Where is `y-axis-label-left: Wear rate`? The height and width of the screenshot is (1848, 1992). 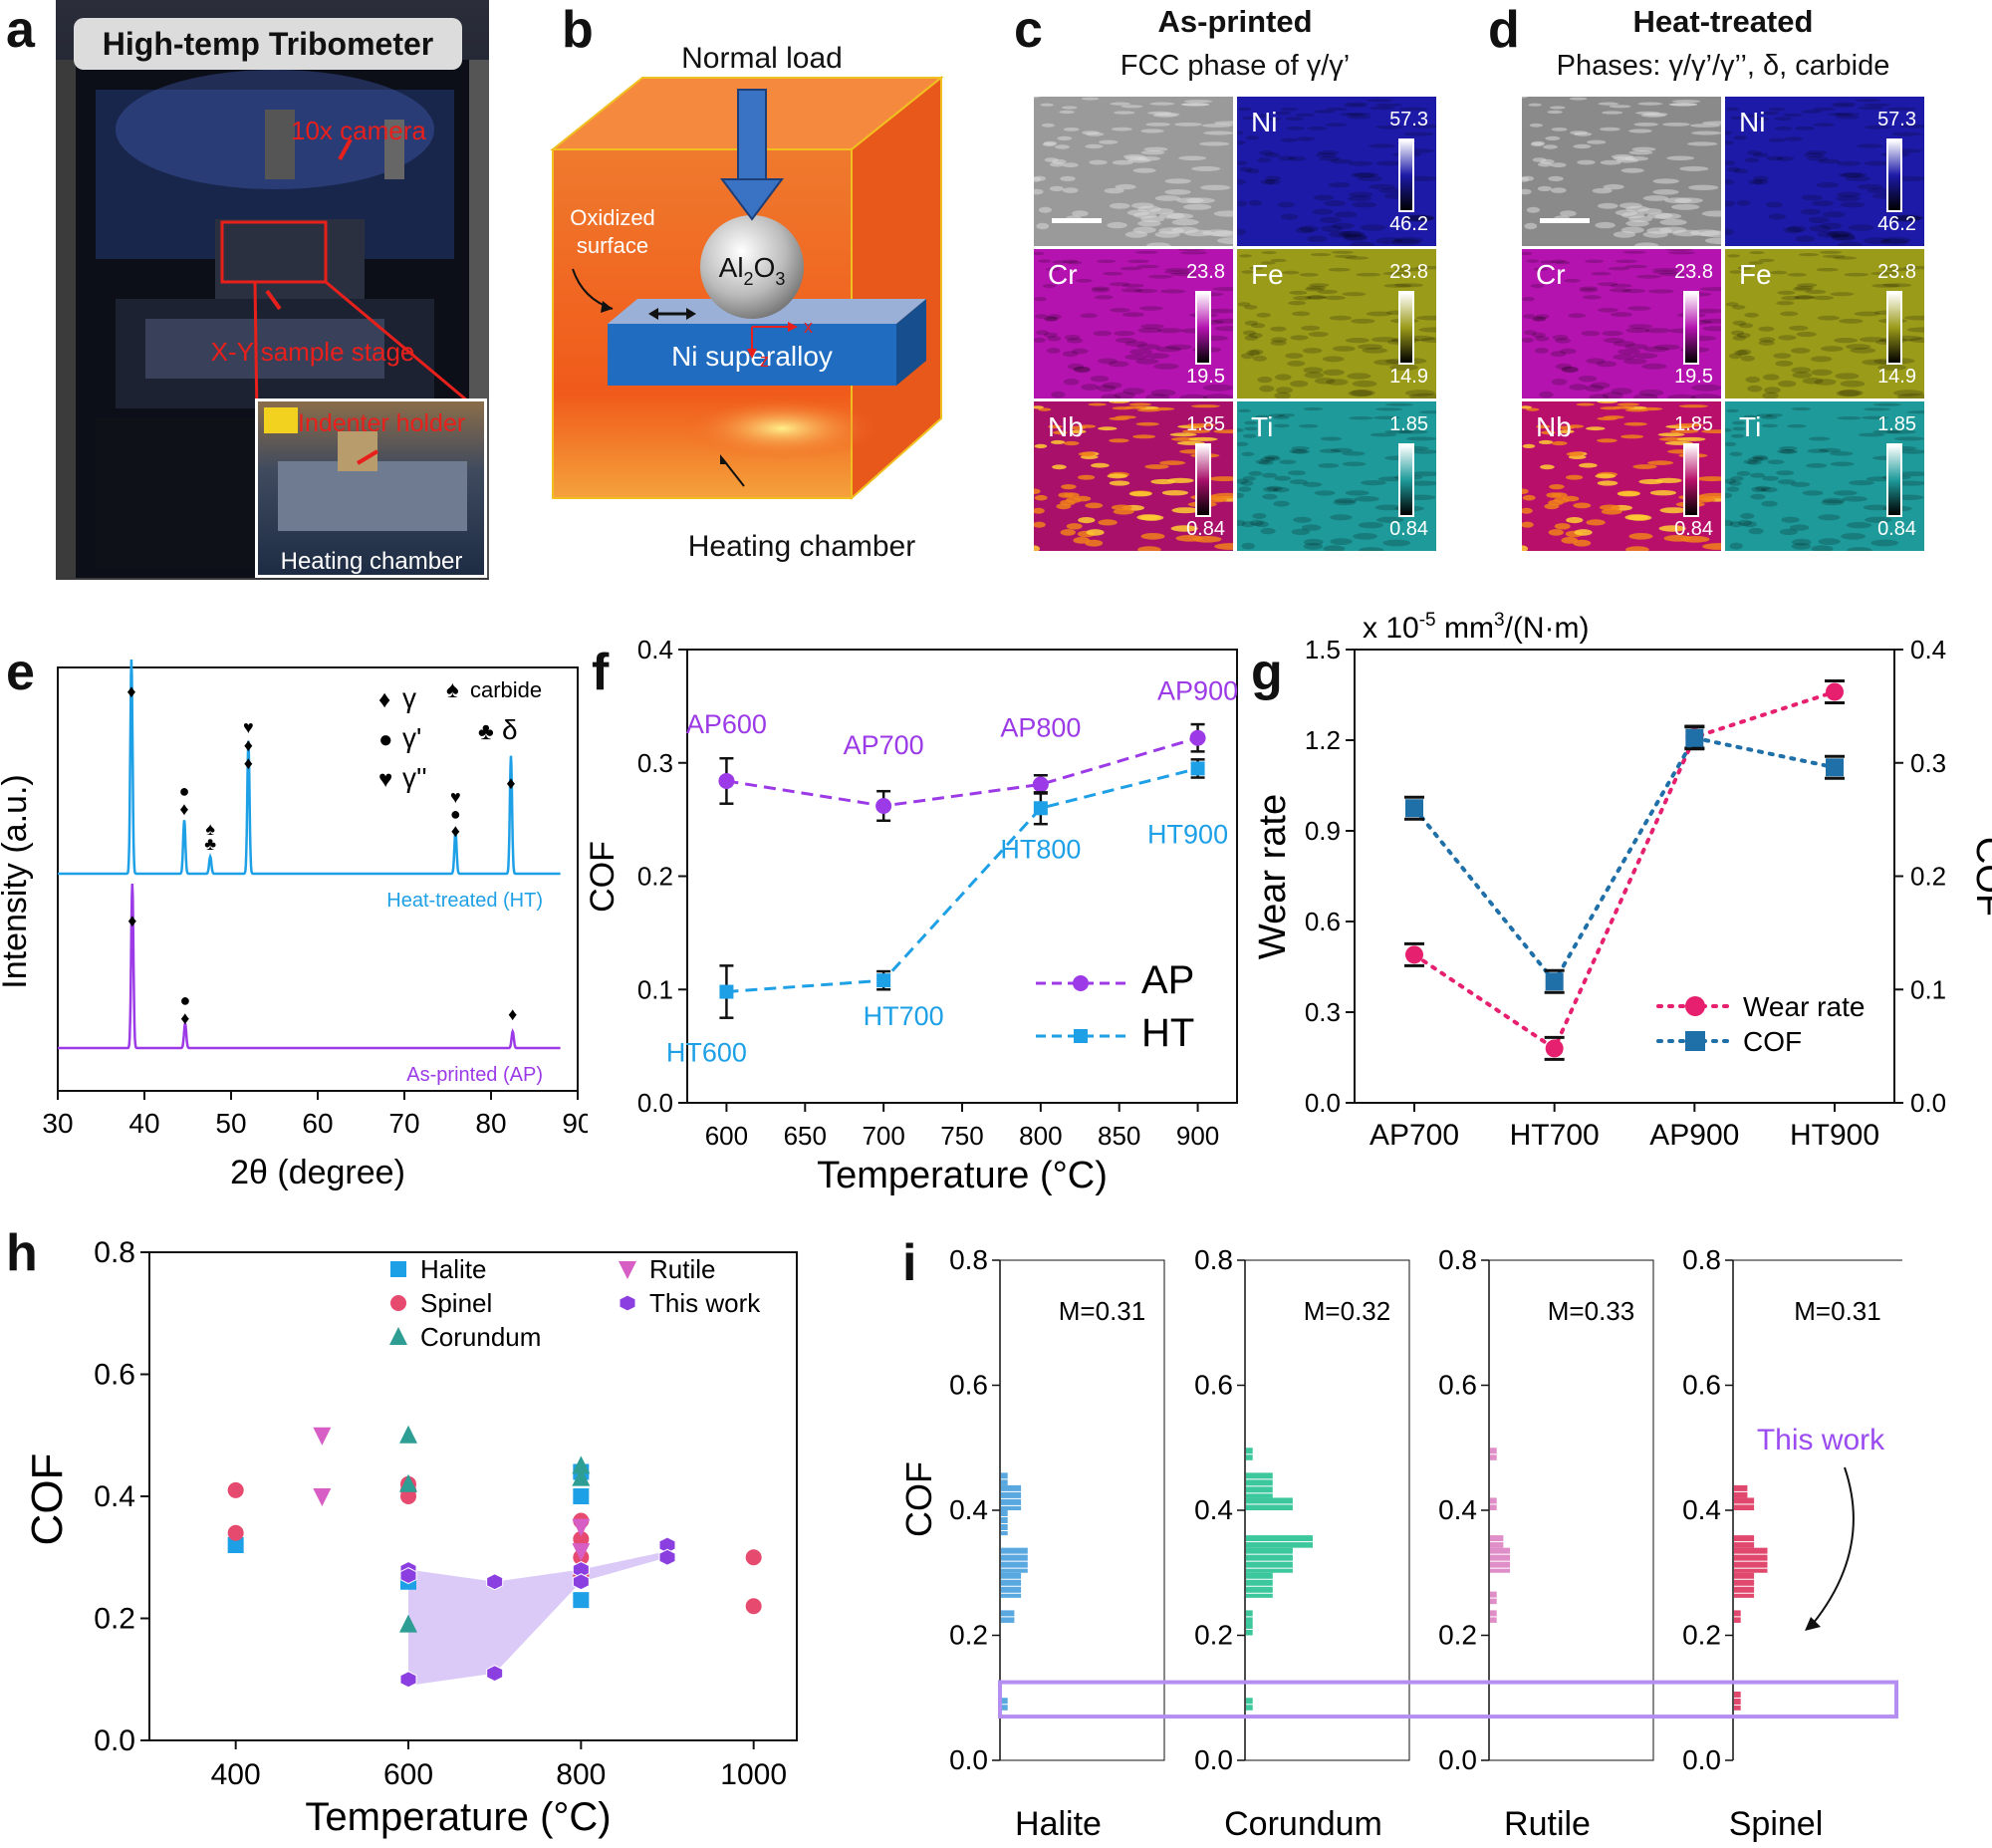 y-axis-label-left: Wear rate is located at coordinates (1273, 877).